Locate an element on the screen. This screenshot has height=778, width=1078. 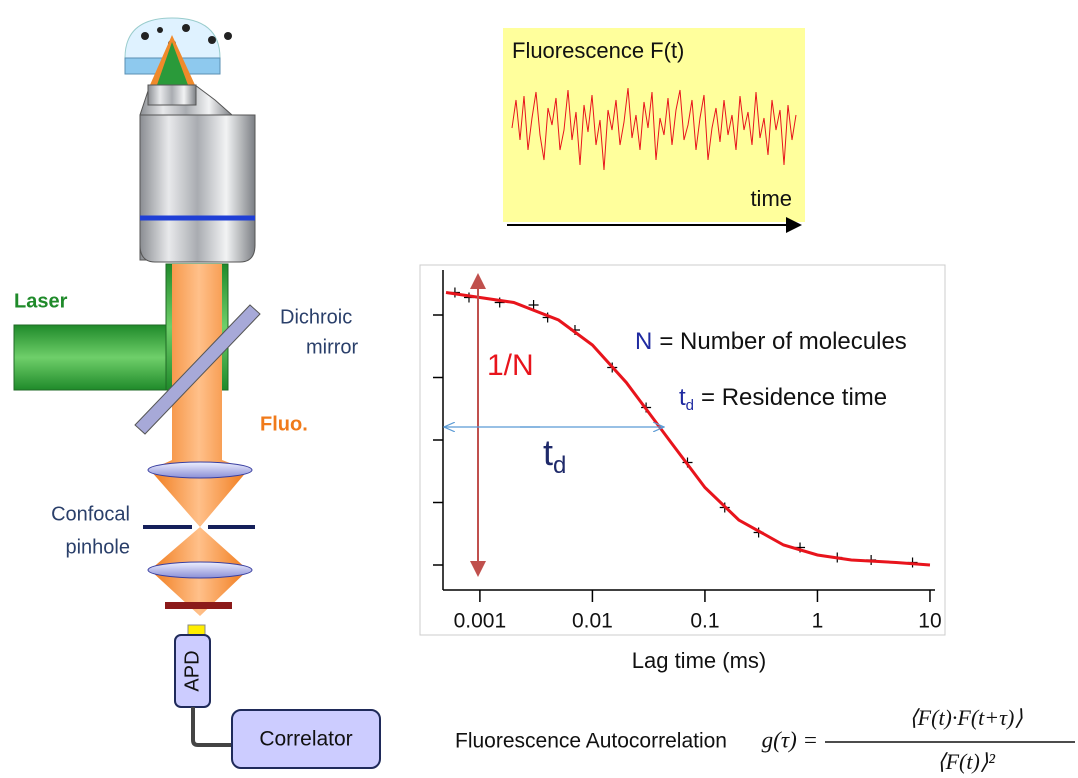
x-tick-label: 0.01 is located at coordinates (592, 621).